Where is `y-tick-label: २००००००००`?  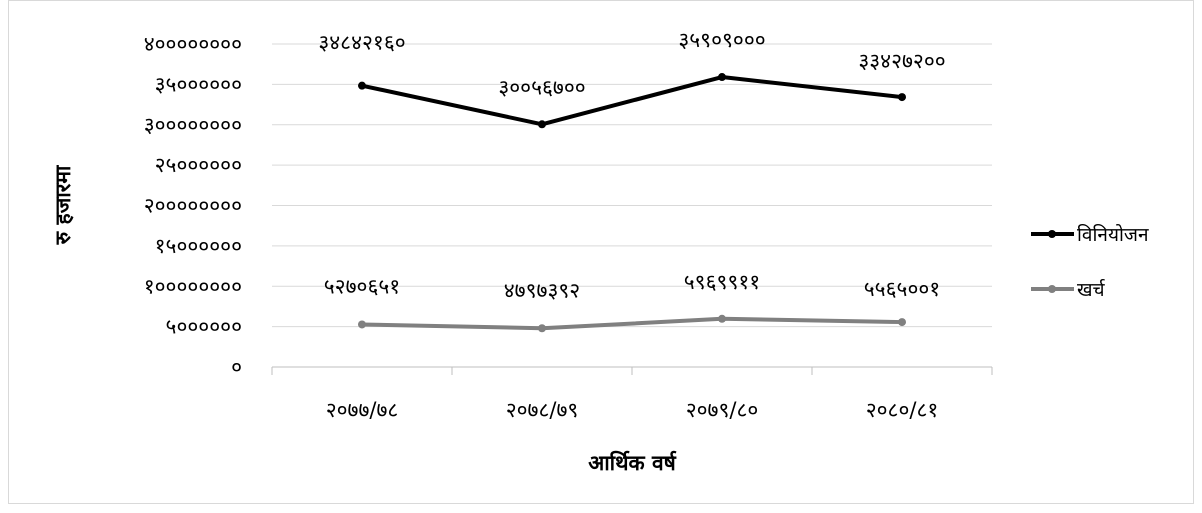 y-tick-label: २०००००००० is located at coordinates (193, 206).